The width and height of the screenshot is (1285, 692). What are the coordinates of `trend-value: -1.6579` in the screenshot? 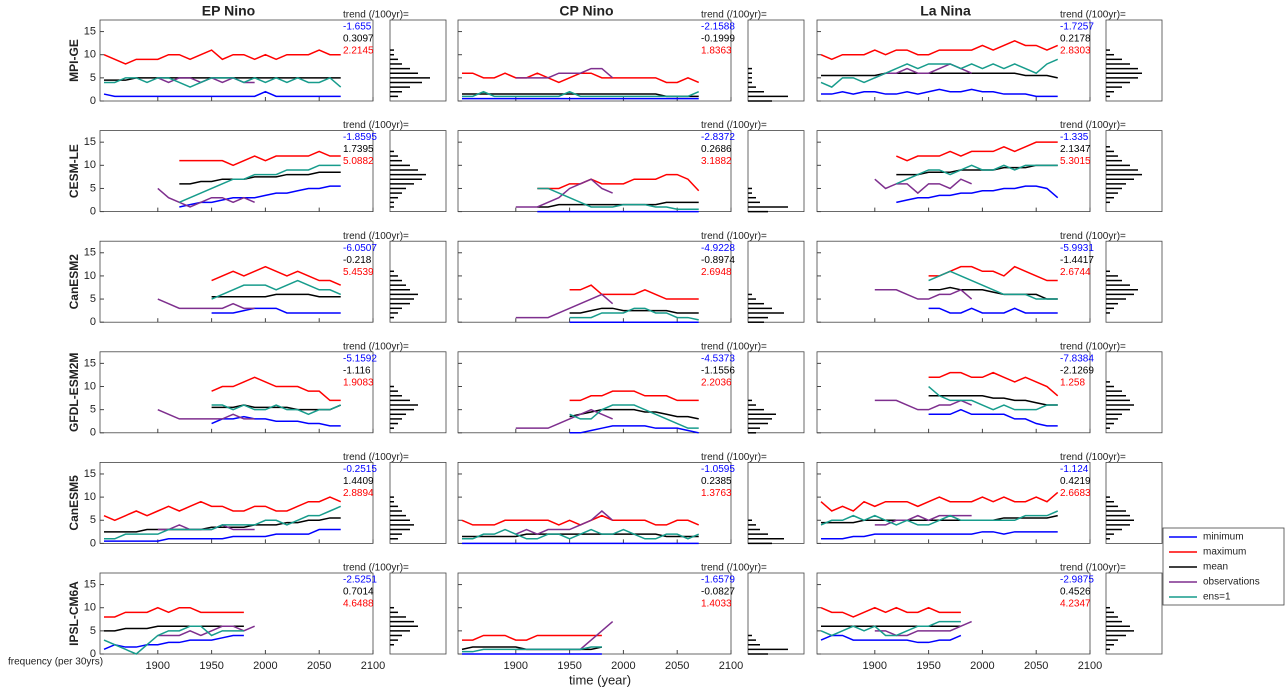 It's located at (718, 580).